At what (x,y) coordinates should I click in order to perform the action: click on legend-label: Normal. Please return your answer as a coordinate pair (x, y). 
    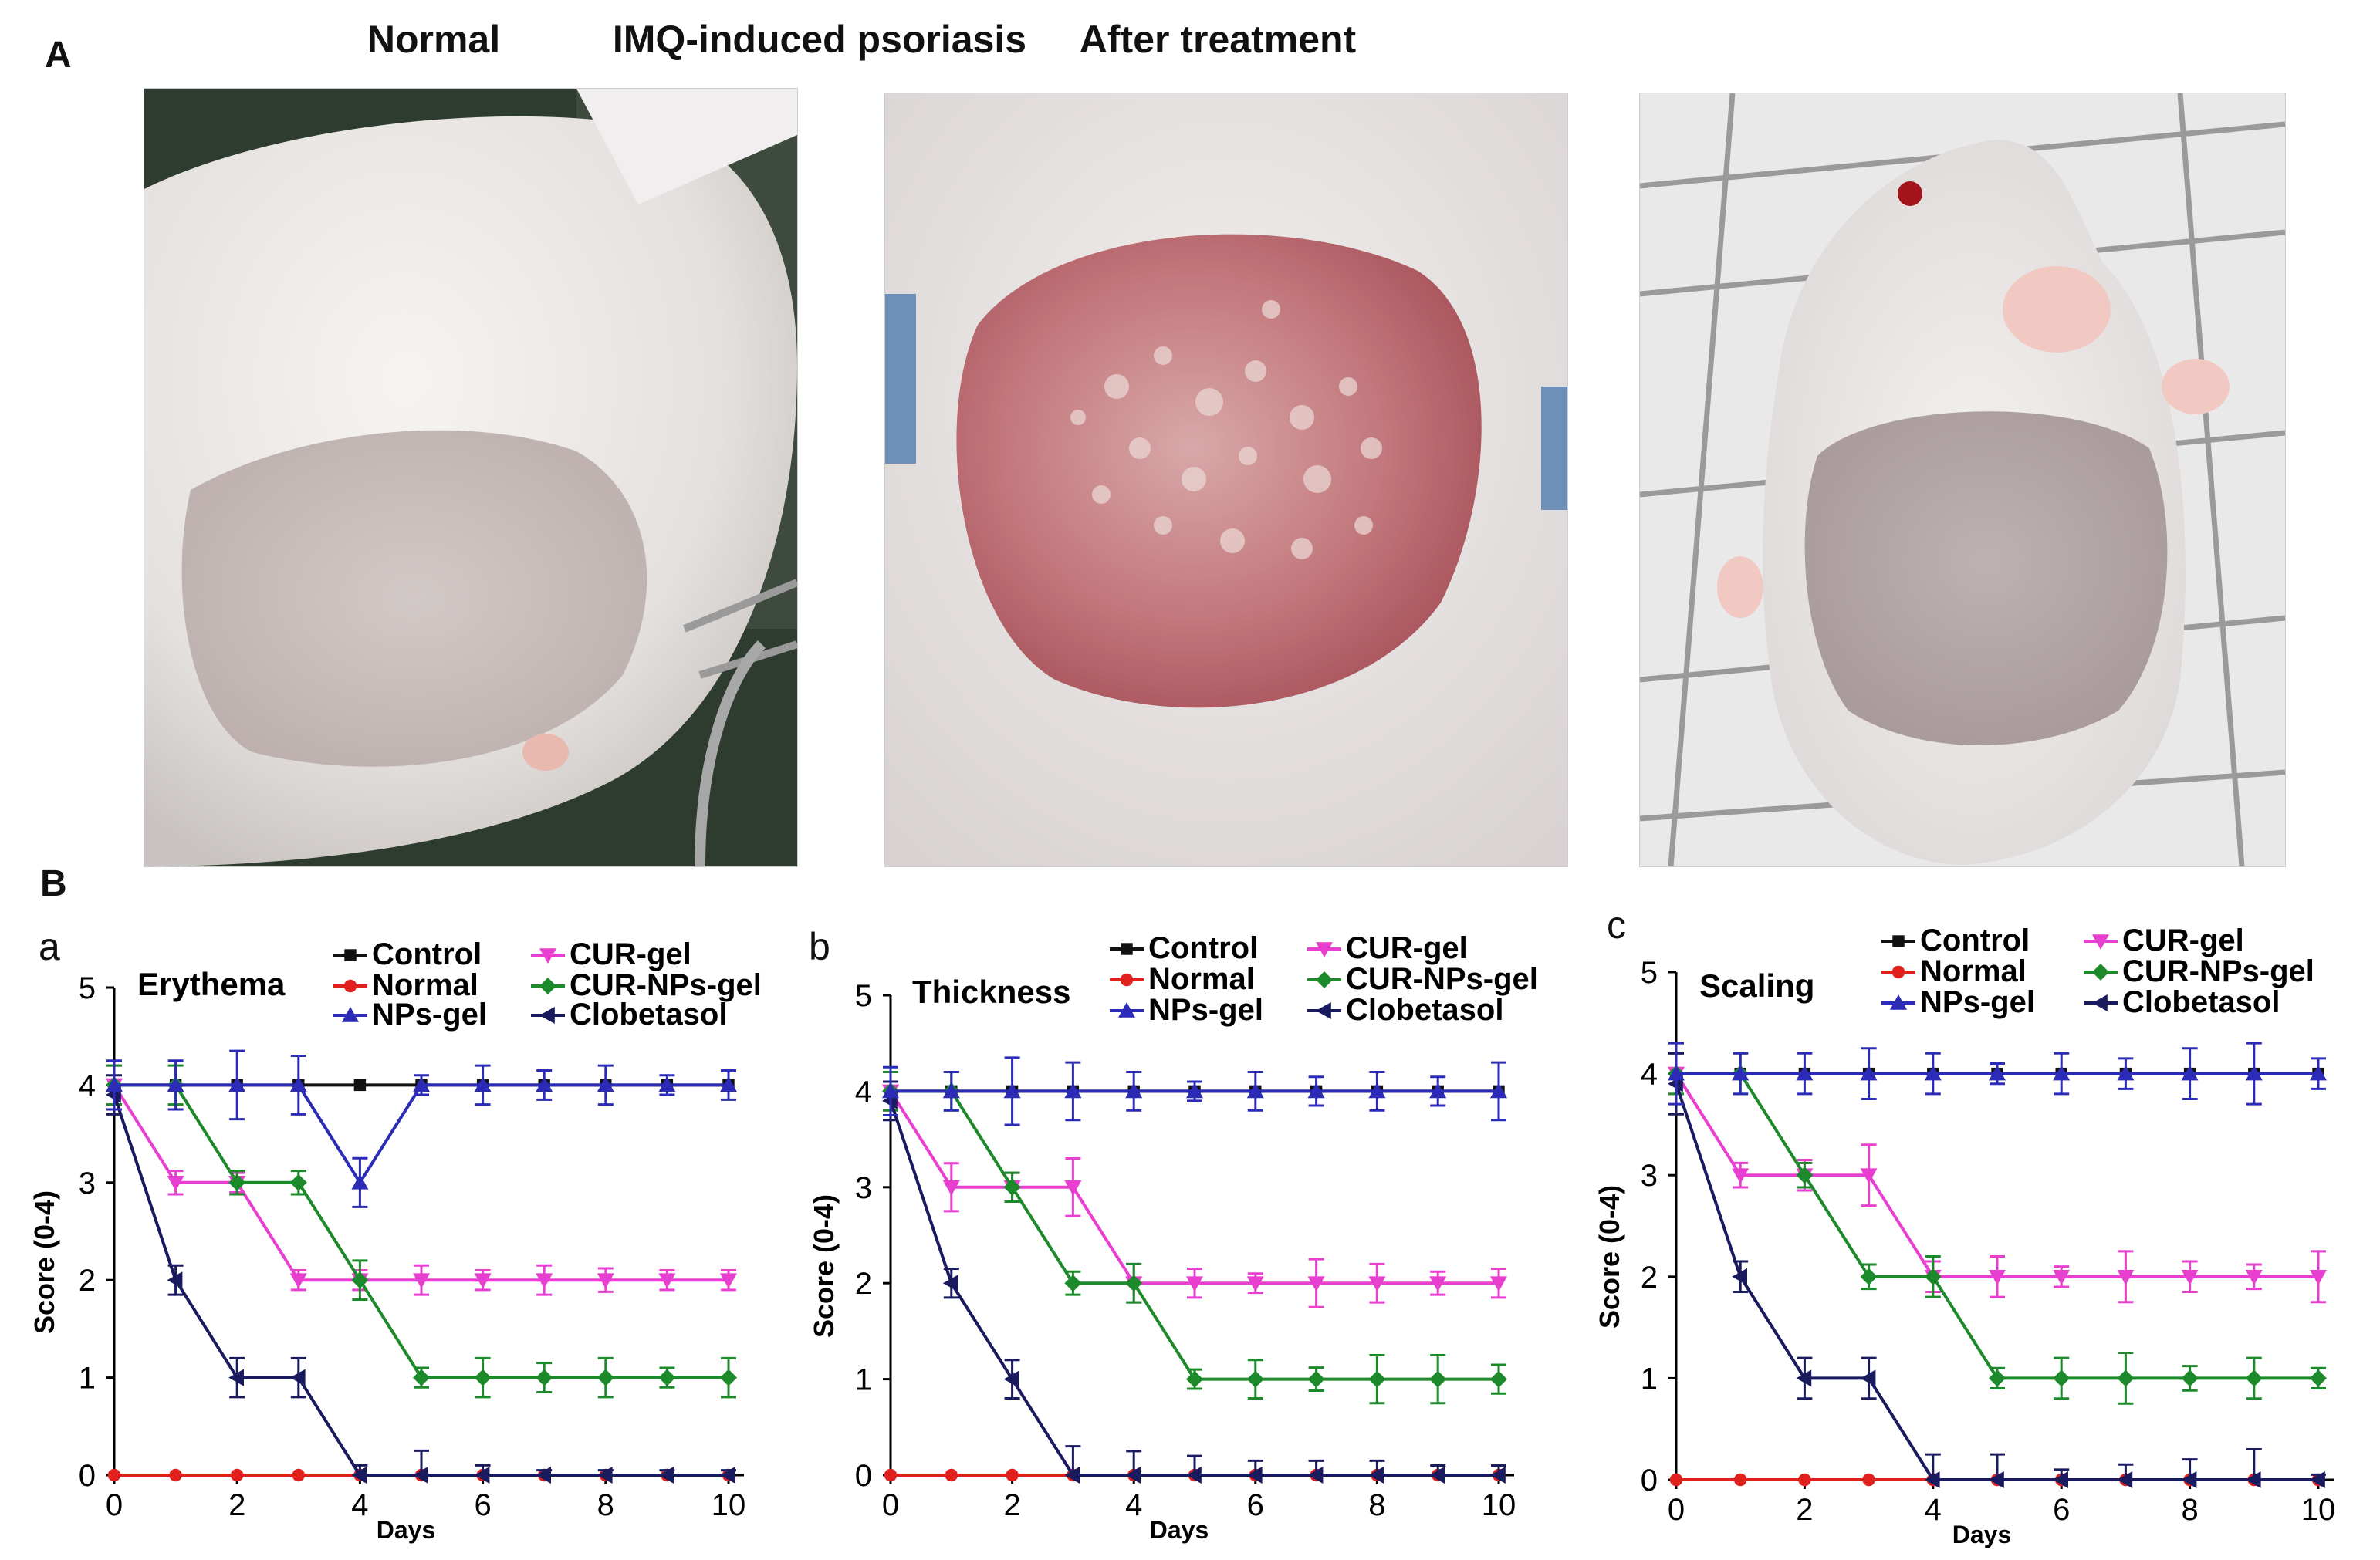
    Looking at the image, I should click on (1974, 971).